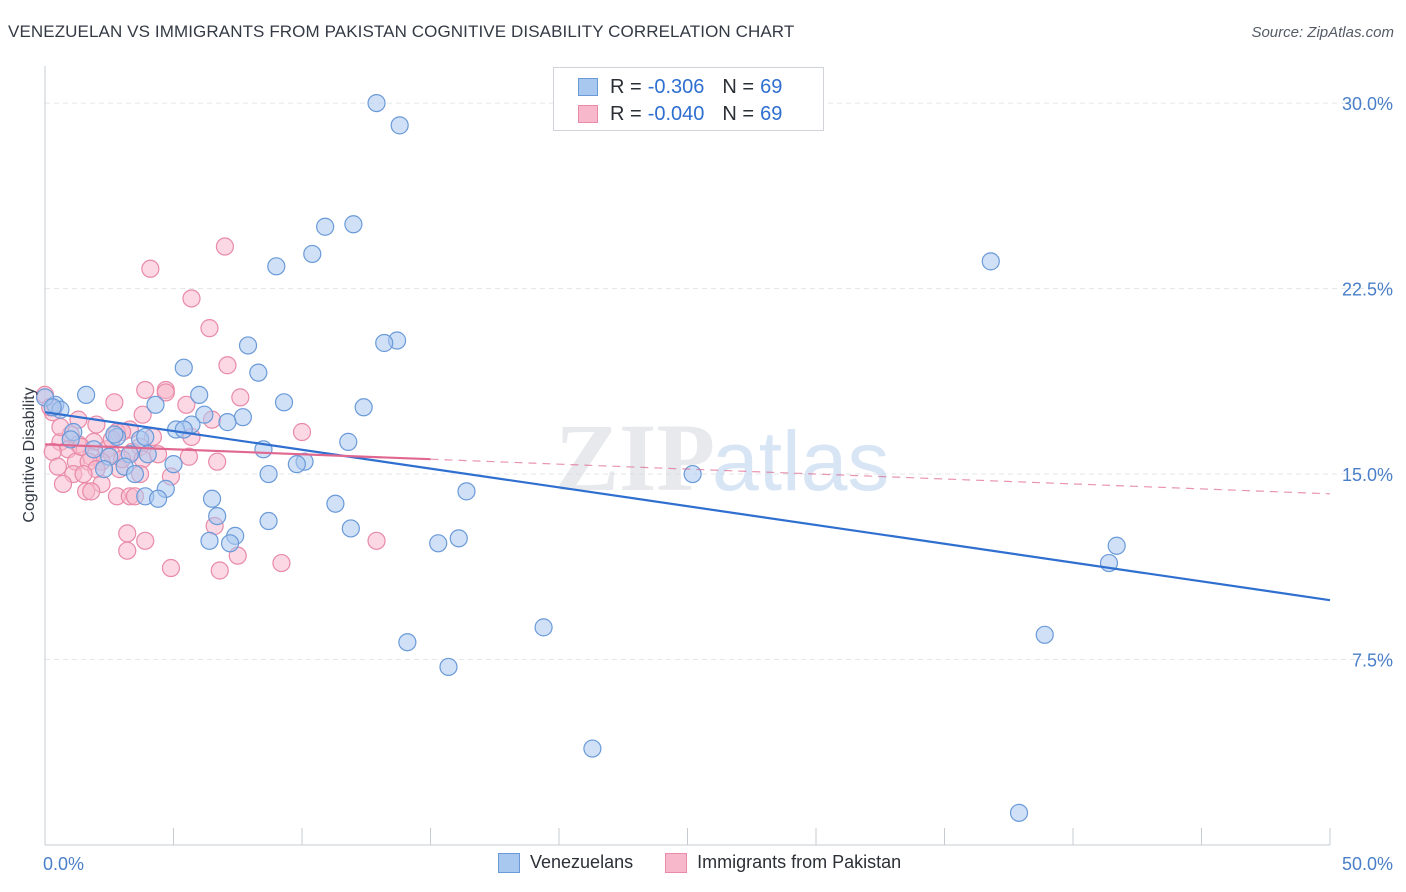  Describe the element at coordinates (565, 862) in the screenshot. I see `legend-item-venezuelans: Venezuelans` at that location.